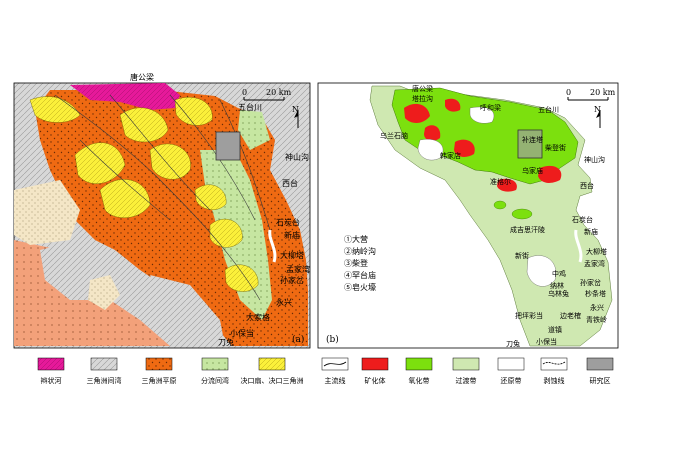 The height and width of the screenshot is (463, 700). What do you see at coordinates (332, 339) in the screenshot?
I see `panel-label-b: (b)` at bounding box center [332, 339].